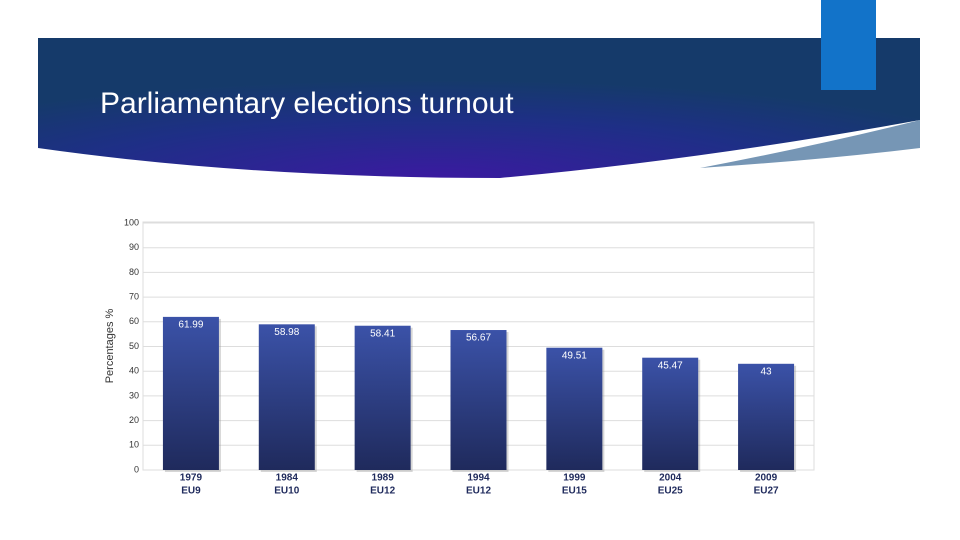  What do you see at coordinates (191, 478) in the screenshot?
I see `x-tick-label: 1979` at bounding box center [191, 478].